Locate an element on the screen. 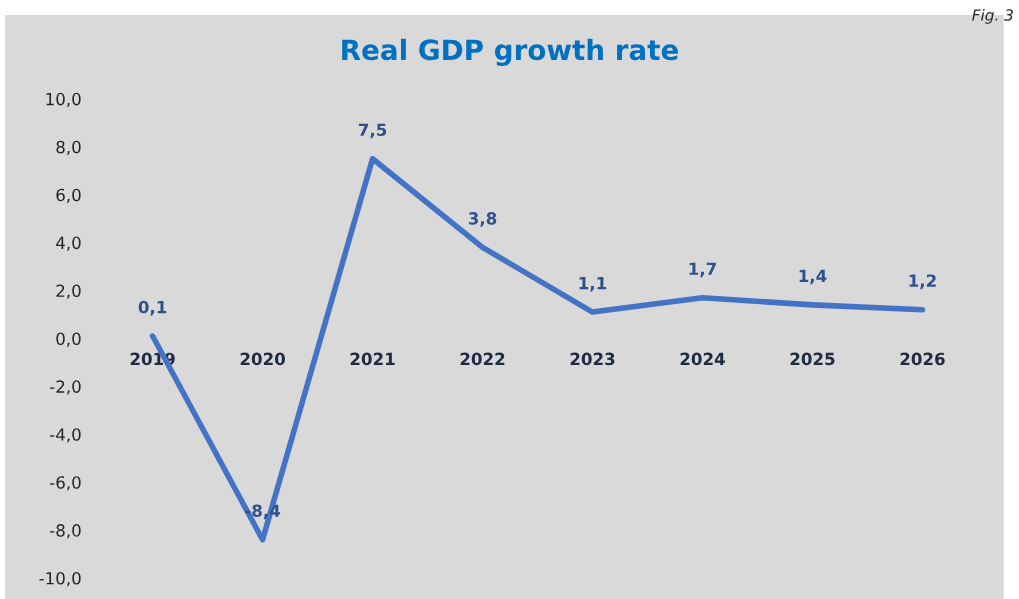 The image size is (1019, 599). data-label: 3,8 is located at coordinates (482, 219).